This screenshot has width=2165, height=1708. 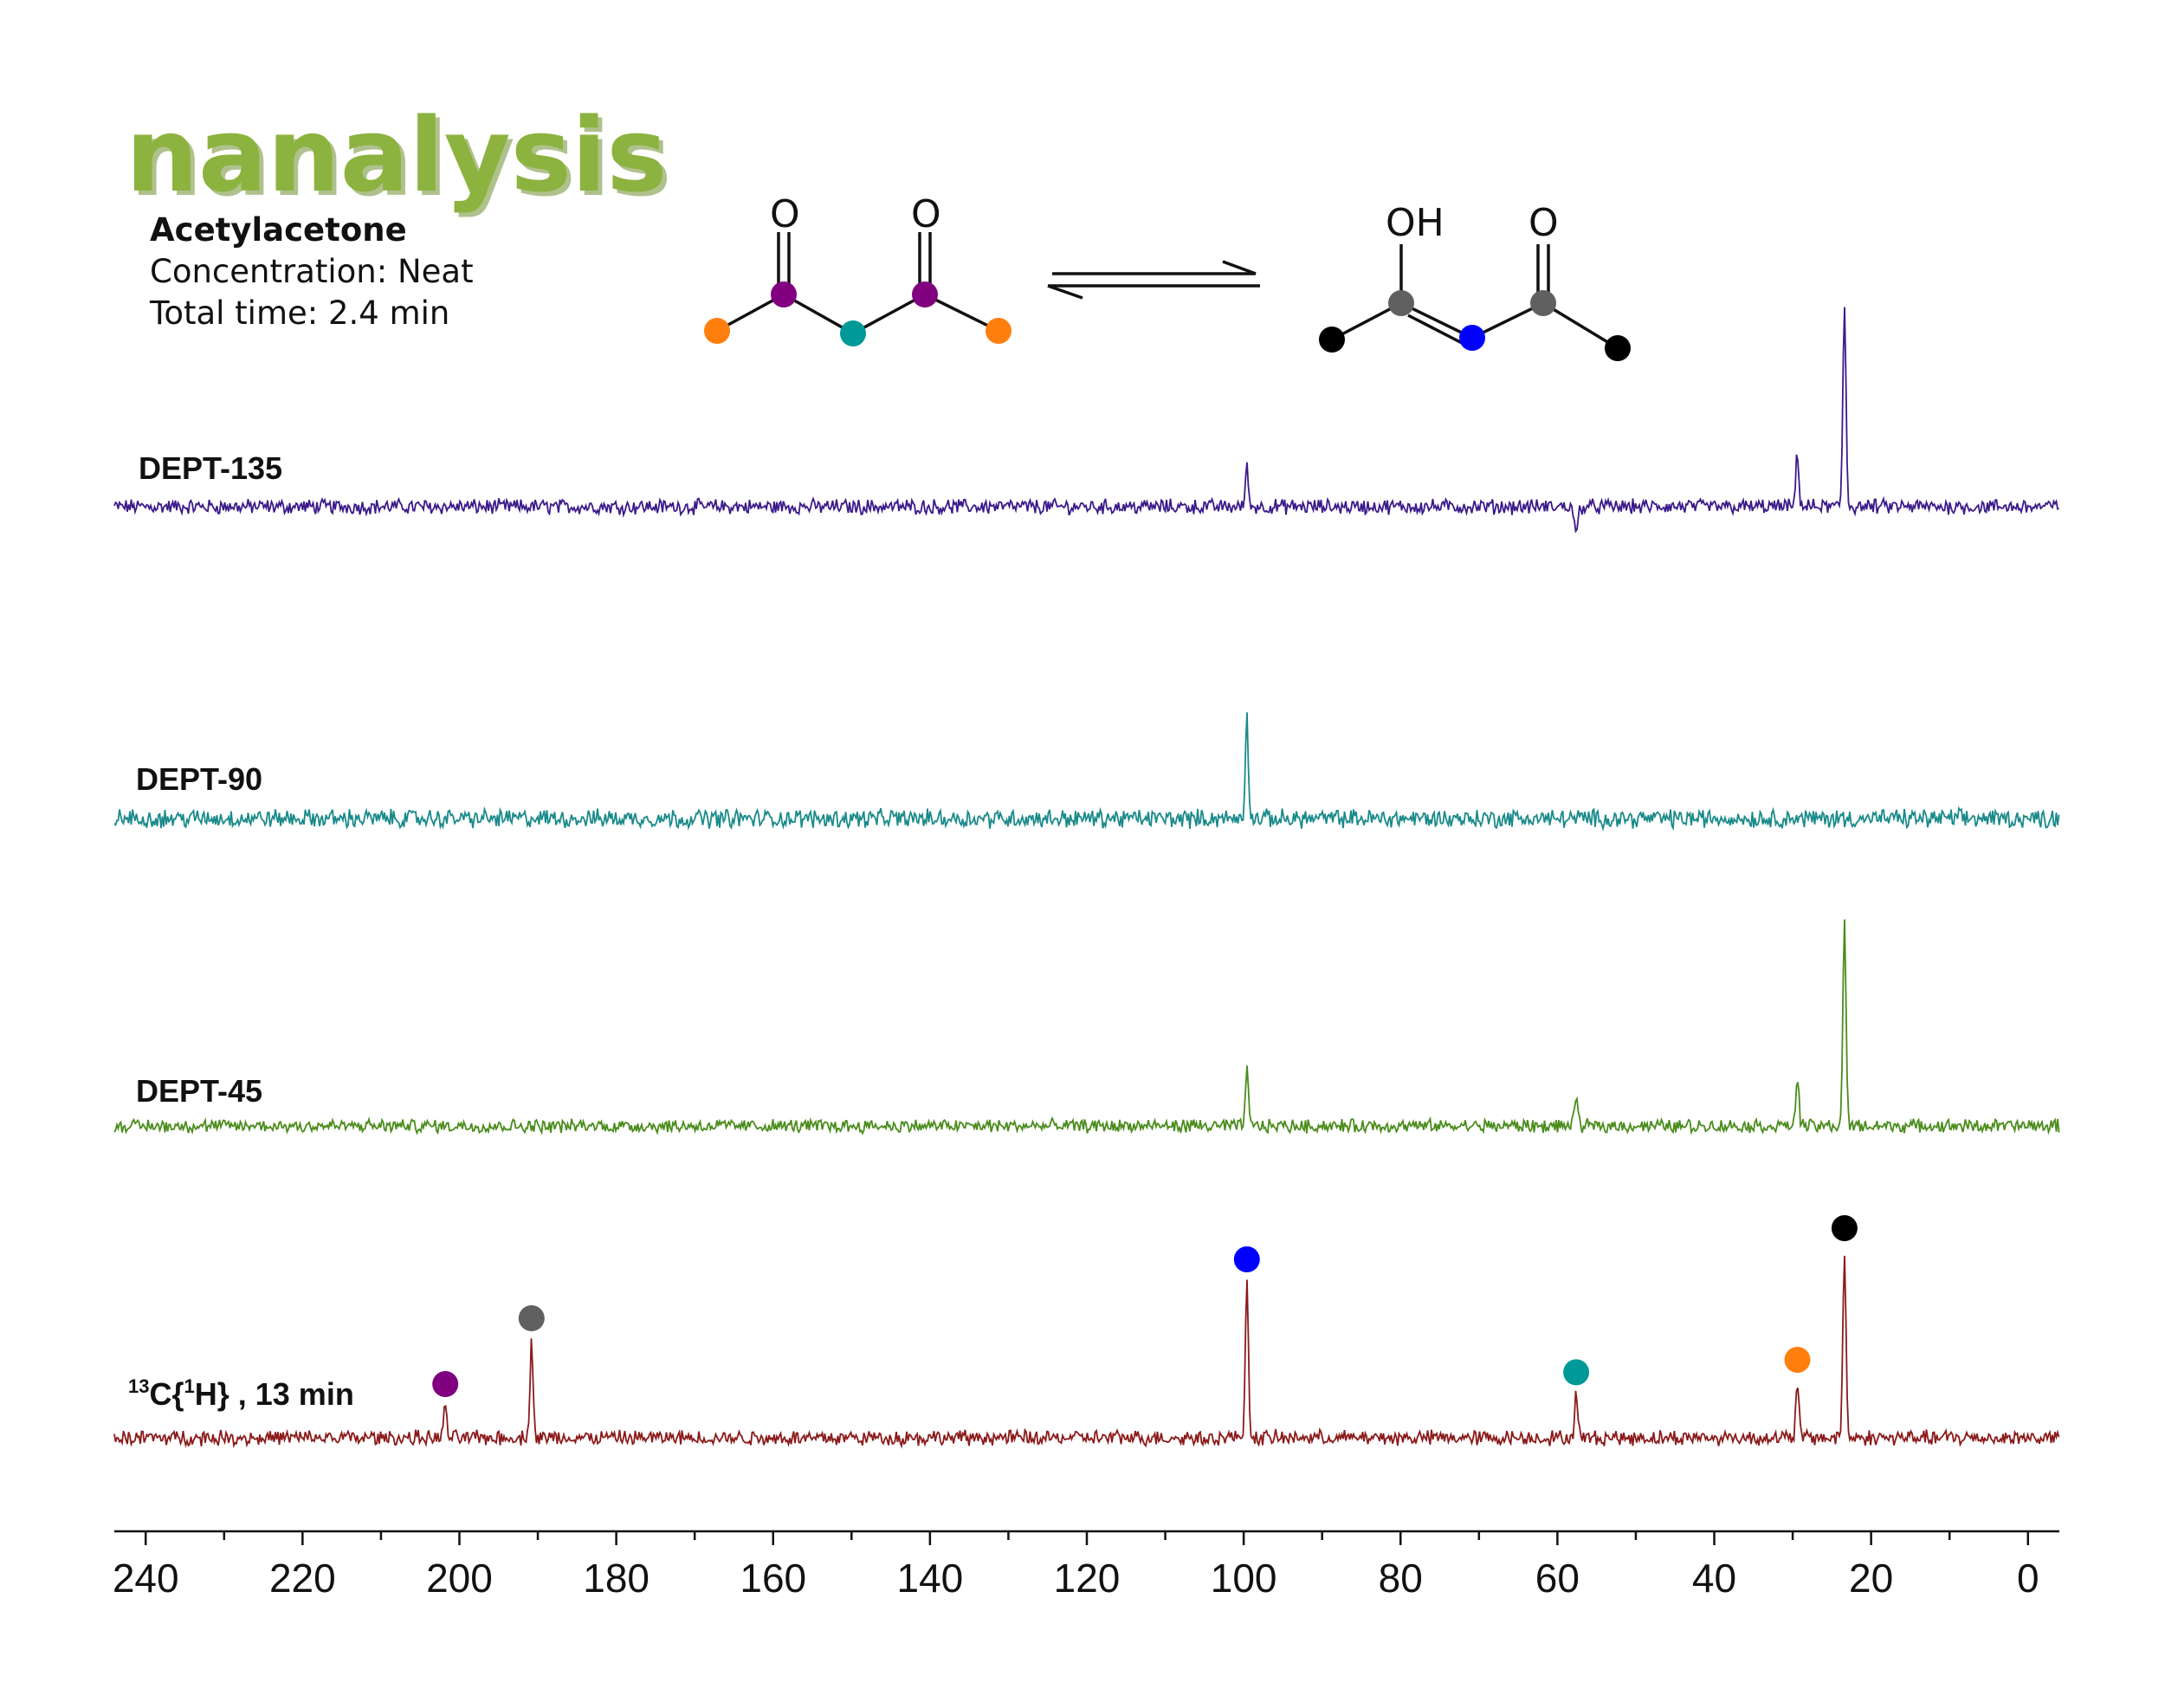 What do you see at coordinates (199, 779) in the screenshot?
I see `trace-label-dept-90: DEPT-90` at bounding box center [199, 779].